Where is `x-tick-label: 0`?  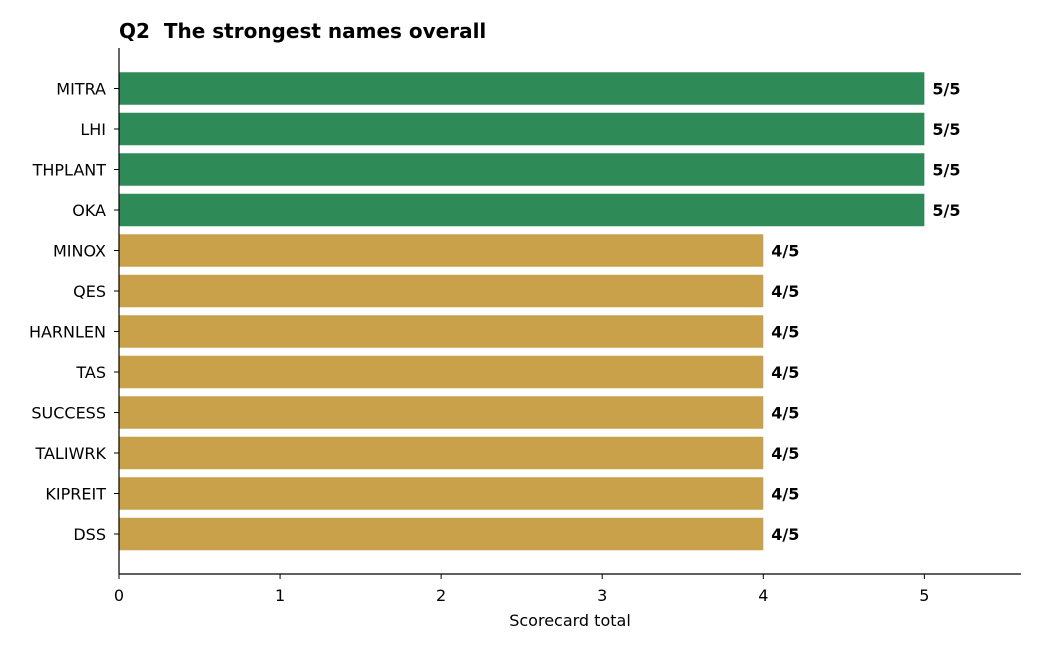 x-tick-label: 0 is located at coordinates (119, 595).